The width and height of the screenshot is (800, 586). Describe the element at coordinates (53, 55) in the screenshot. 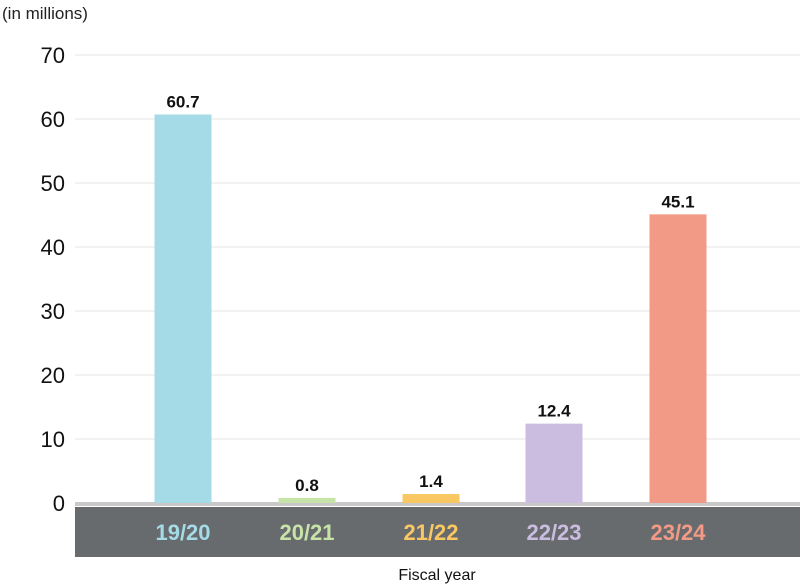

I see `y-tick-label: 70` at that location.